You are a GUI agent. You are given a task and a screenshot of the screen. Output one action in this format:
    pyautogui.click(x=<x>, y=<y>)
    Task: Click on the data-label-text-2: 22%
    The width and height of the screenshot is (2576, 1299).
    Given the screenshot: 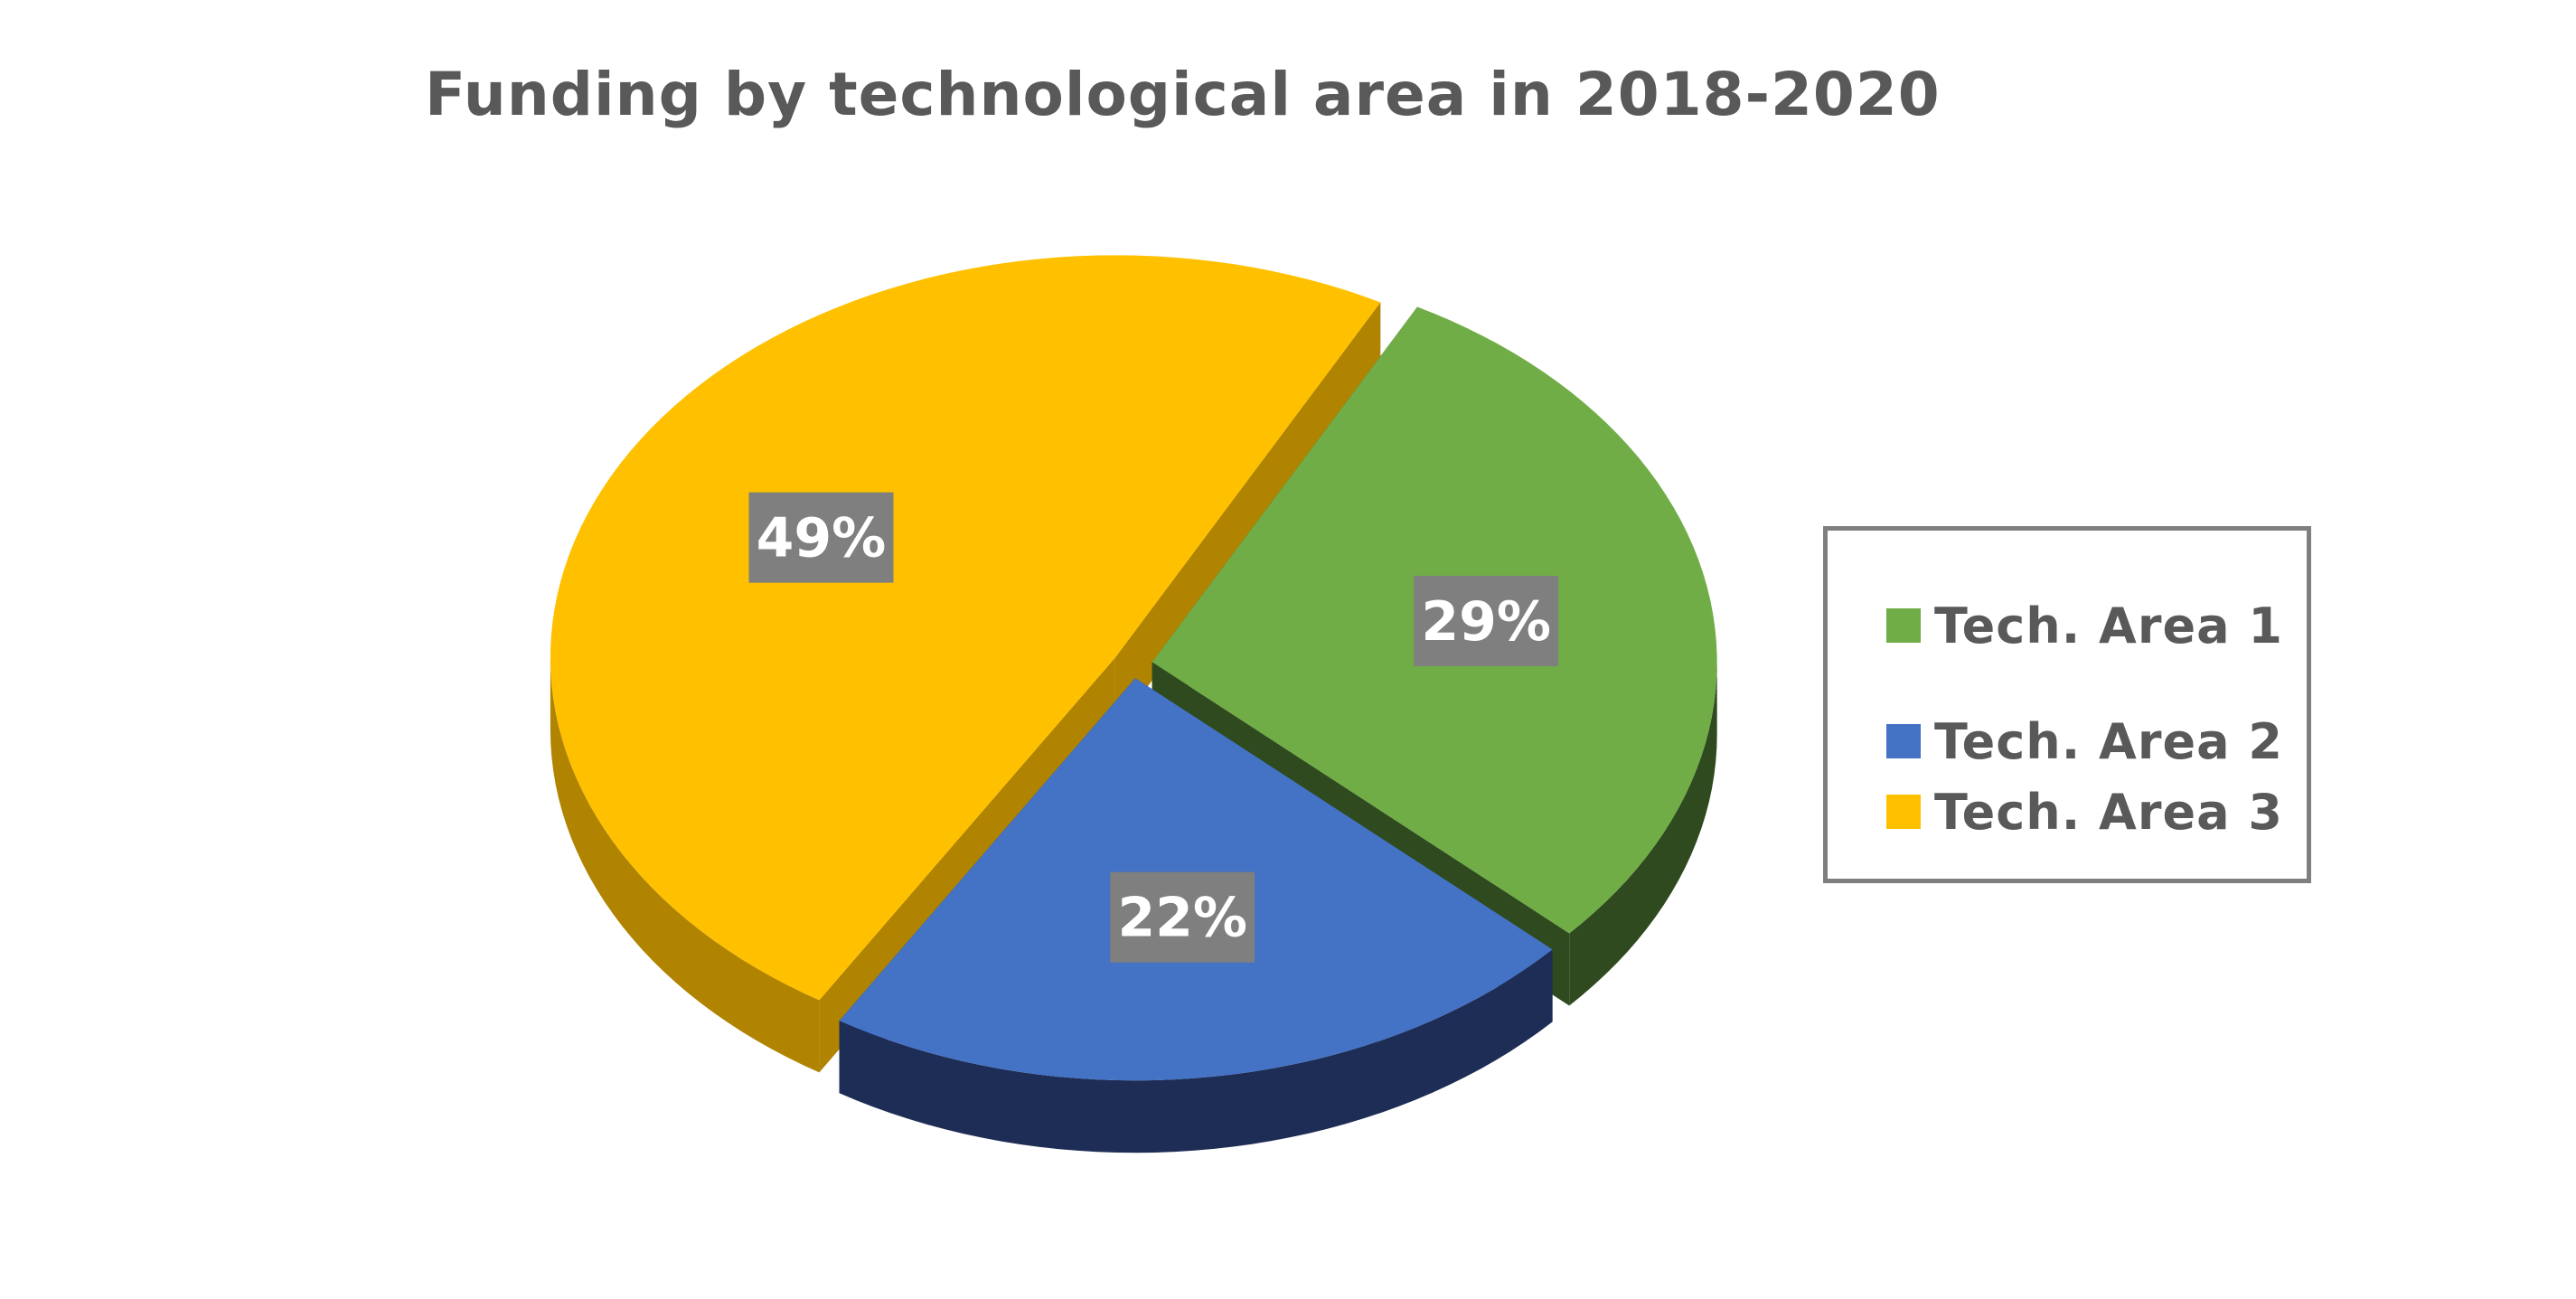 What is the action you would take?
    pyautogui.click(x=1182, y=919)
    